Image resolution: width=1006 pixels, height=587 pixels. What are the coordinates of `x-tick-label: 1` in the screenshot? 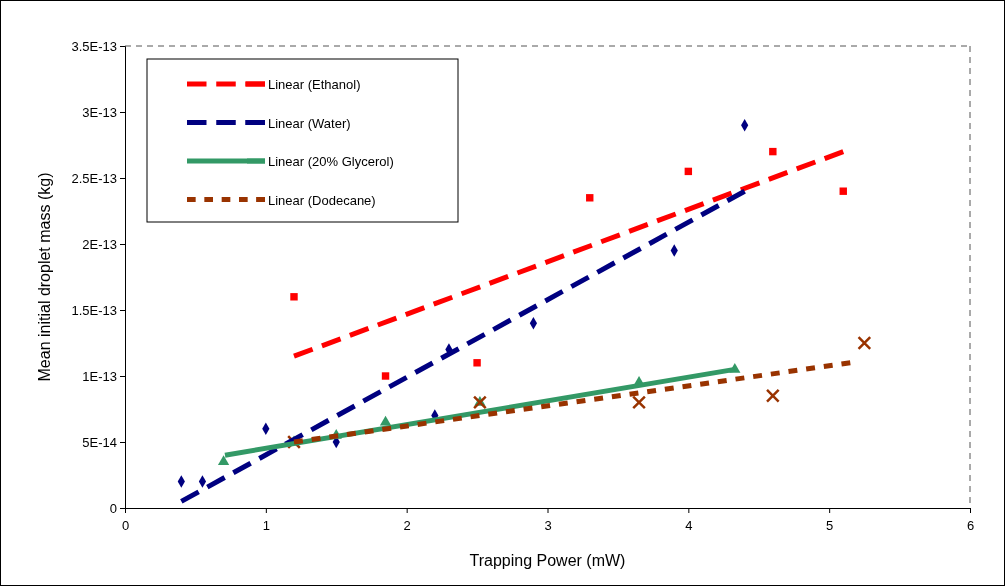 It's located at (266, 526).